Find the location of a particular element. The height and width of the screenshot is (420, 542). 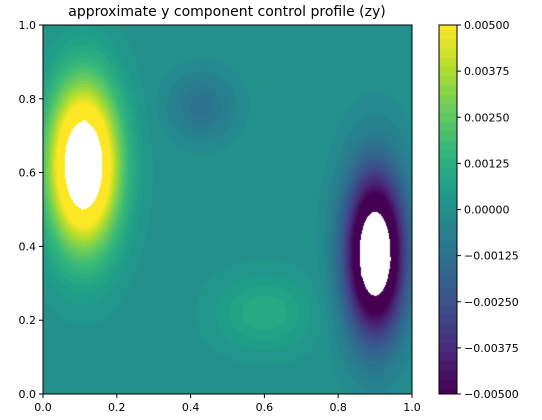

y-tick-label: 1.0 is located at coordinates (28, 25).